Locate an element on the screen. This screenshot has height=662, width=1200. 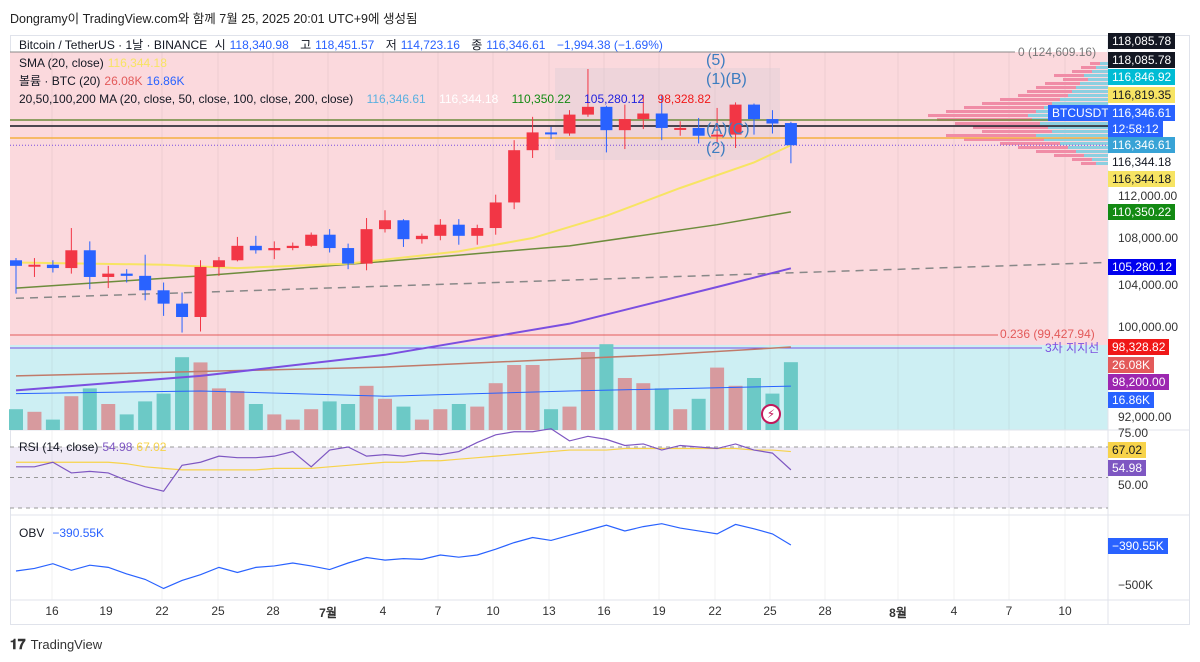
time-tick: 4 is located at coordinates (954, 611).